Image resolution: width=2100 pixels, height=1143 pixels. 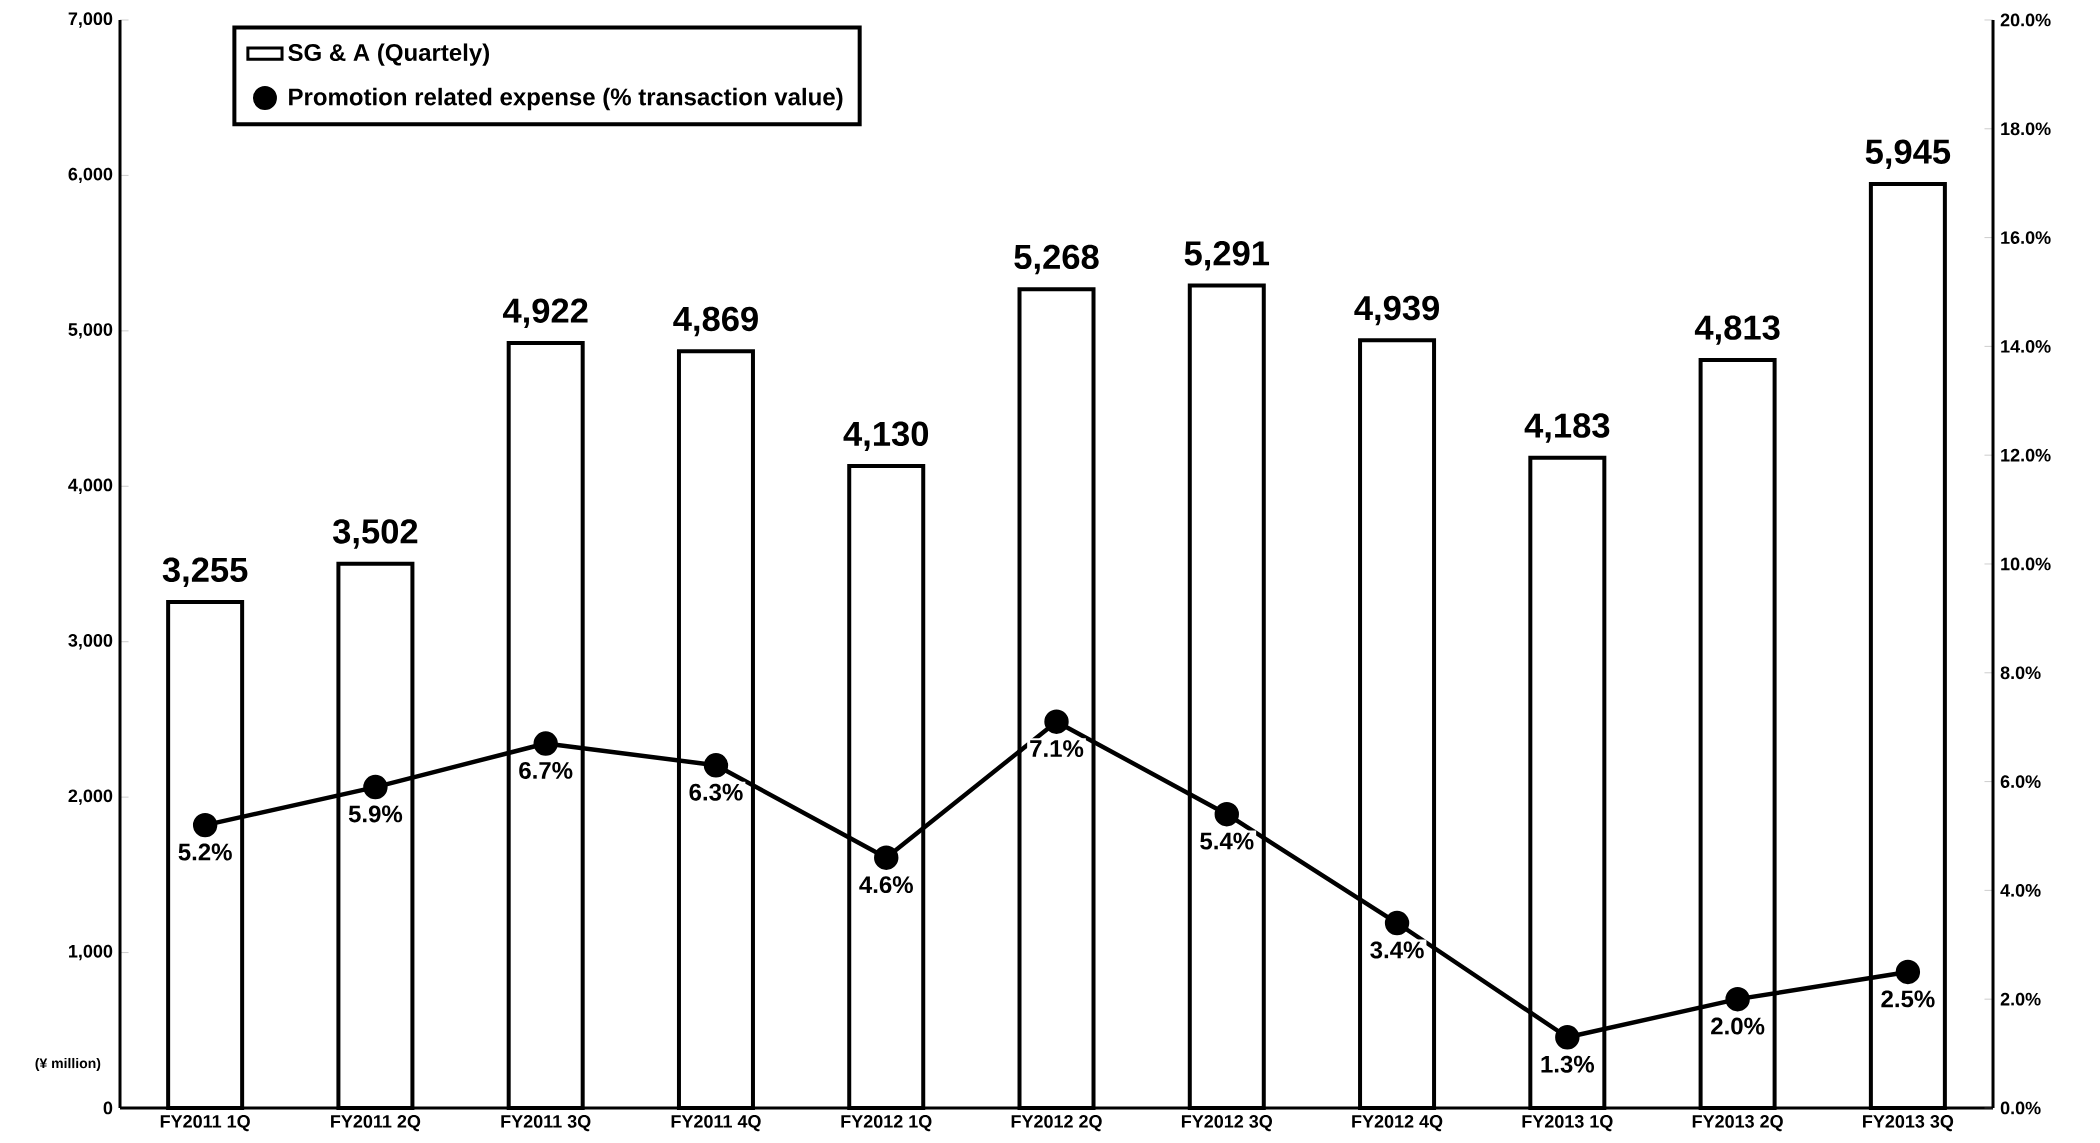 What do you see at coordinates (375, 814) in the screenshot?
I see `data-label: 5.9%` at bounding box center [375, 814].